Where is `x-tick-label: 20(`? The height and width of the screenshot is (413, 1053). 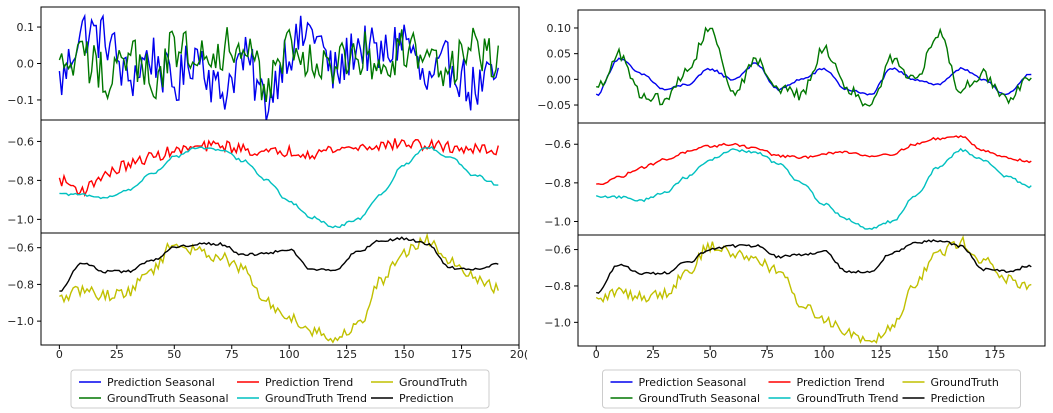
x-tick-label: 20( is located at coordinates (519, 354).